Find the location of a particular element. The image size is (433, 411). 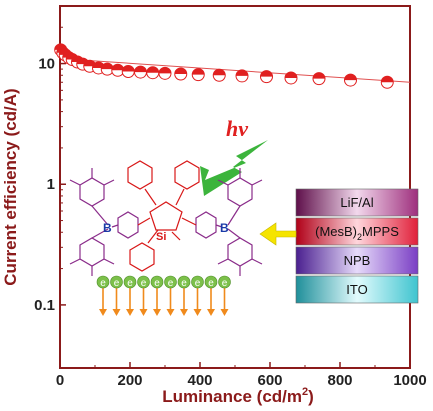

layer-label-lif: LiF/Al is located at coordinates (356, 202).